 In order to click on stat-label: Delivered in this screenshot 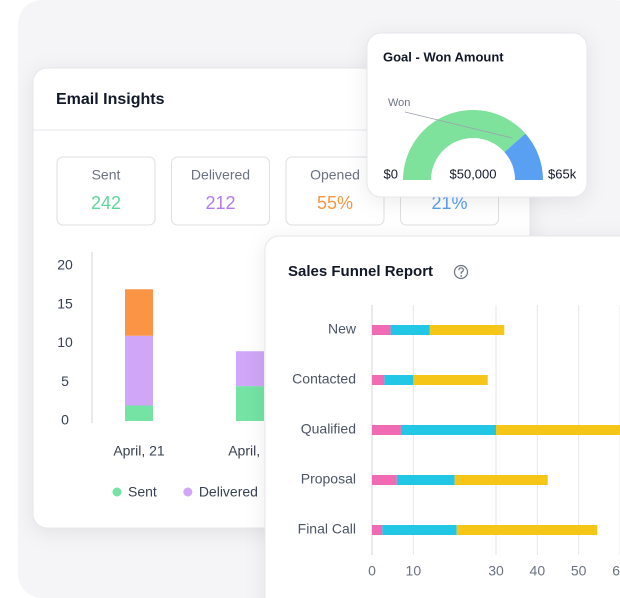, I will do `click(220, 175)`.